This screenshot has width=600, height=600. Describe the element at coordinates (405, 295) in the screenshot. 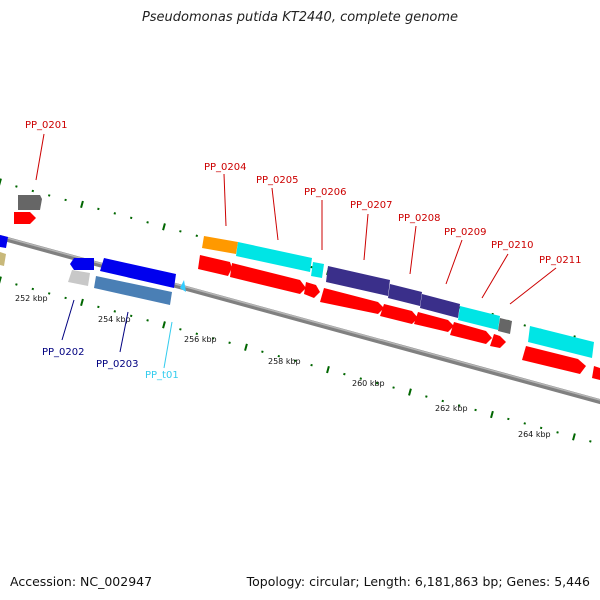

I see `gene-block-pp0208` at that location.